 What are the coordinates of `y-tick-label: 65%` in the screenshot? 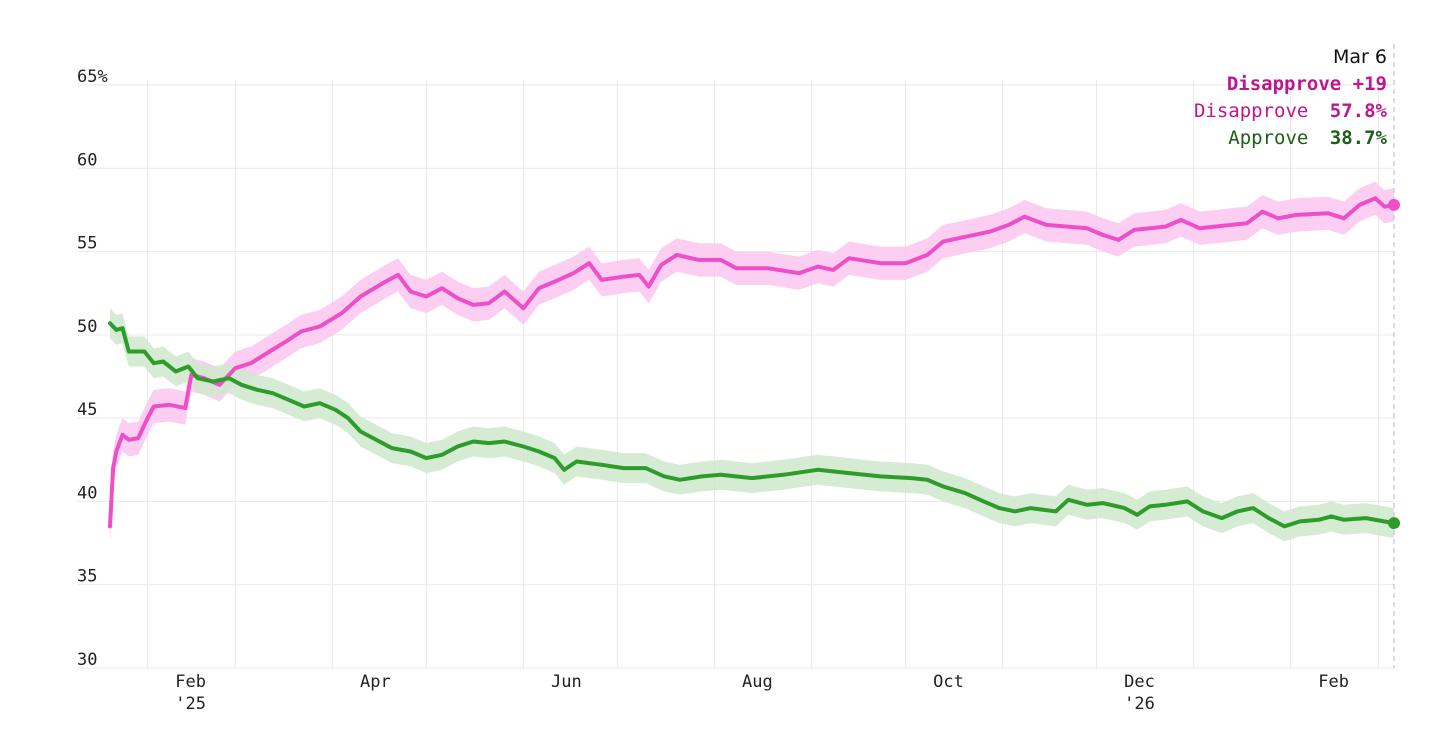 It's located at (92, 77).